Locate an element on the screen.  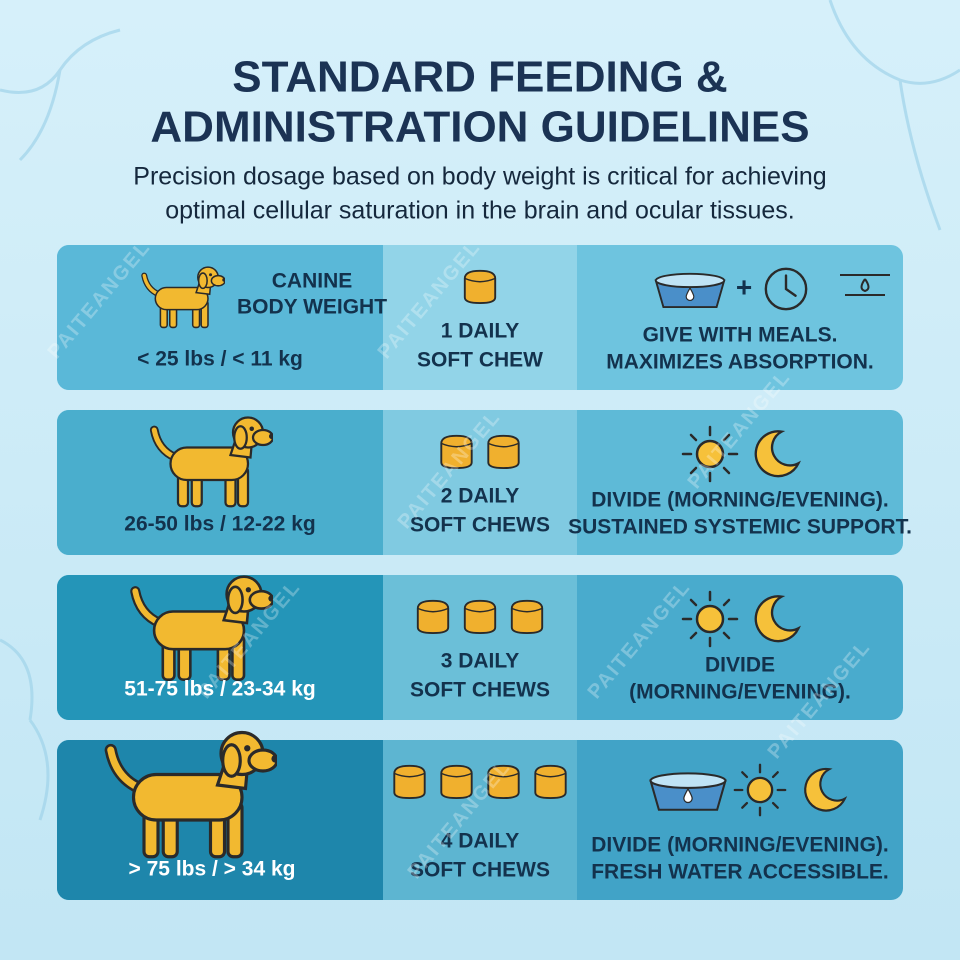
instruction-line: FRESH WATER ACCESSIBLE. is located at coordinates (740, 872).